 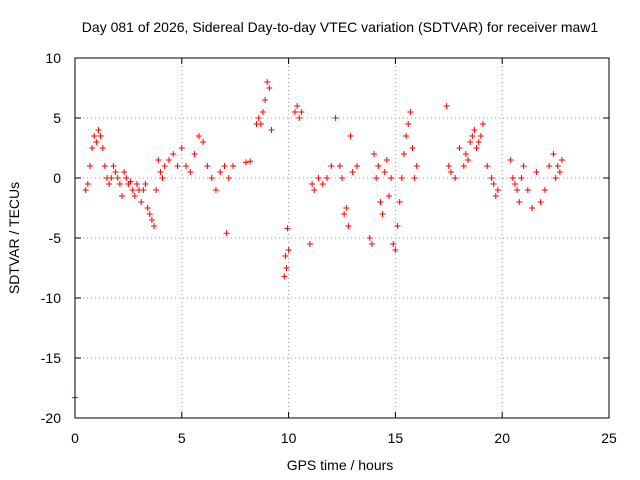 I want to click on y-tick-label: -5, so click(x=55, y=238).